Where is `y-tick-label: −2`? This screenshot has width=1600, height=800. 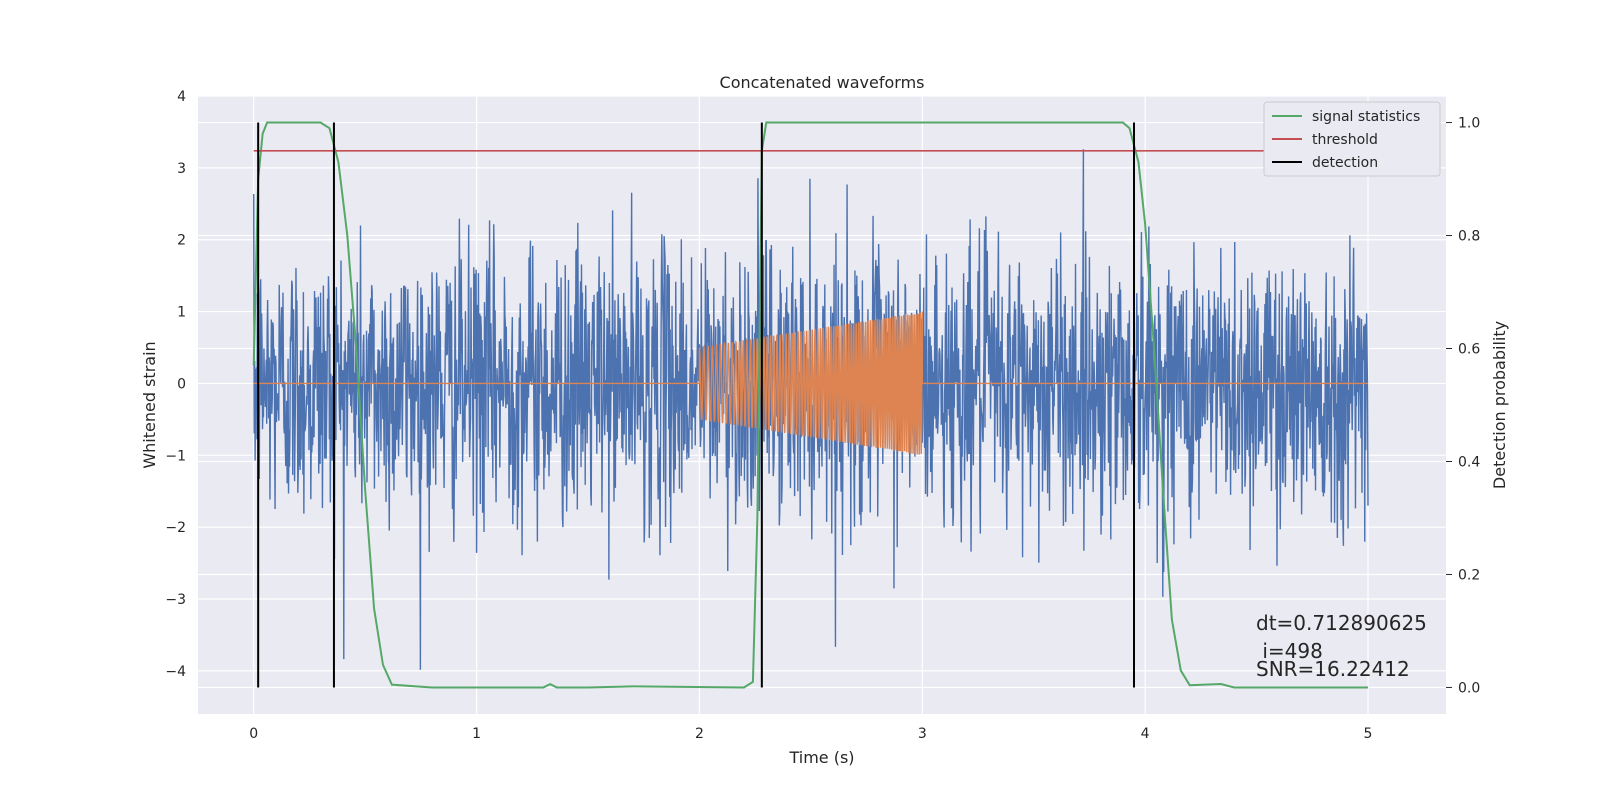
y-tick-label: −2 is located at coordinates (175, 528).